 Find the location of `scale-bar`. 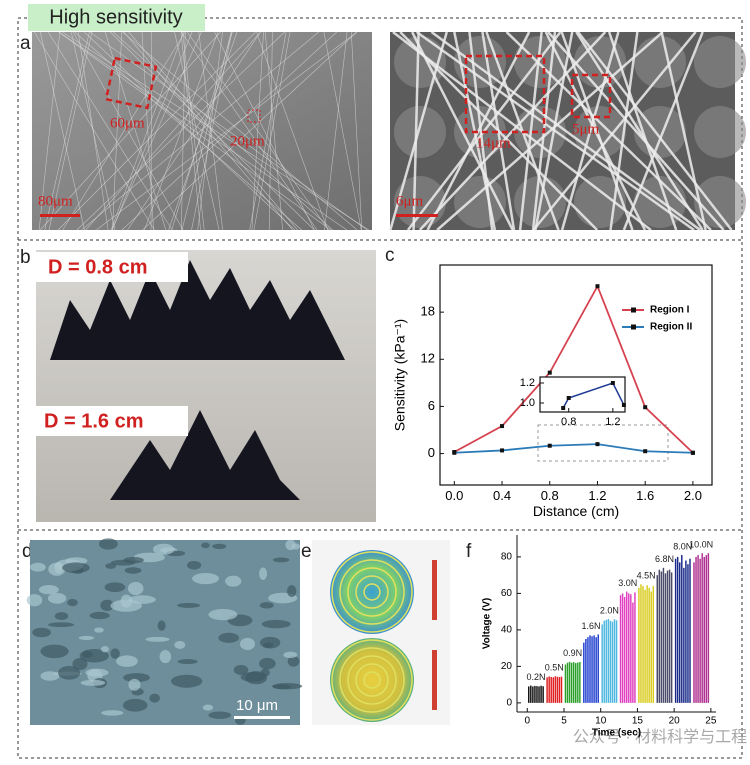

scale-bar is located at coordinates (417, 215).